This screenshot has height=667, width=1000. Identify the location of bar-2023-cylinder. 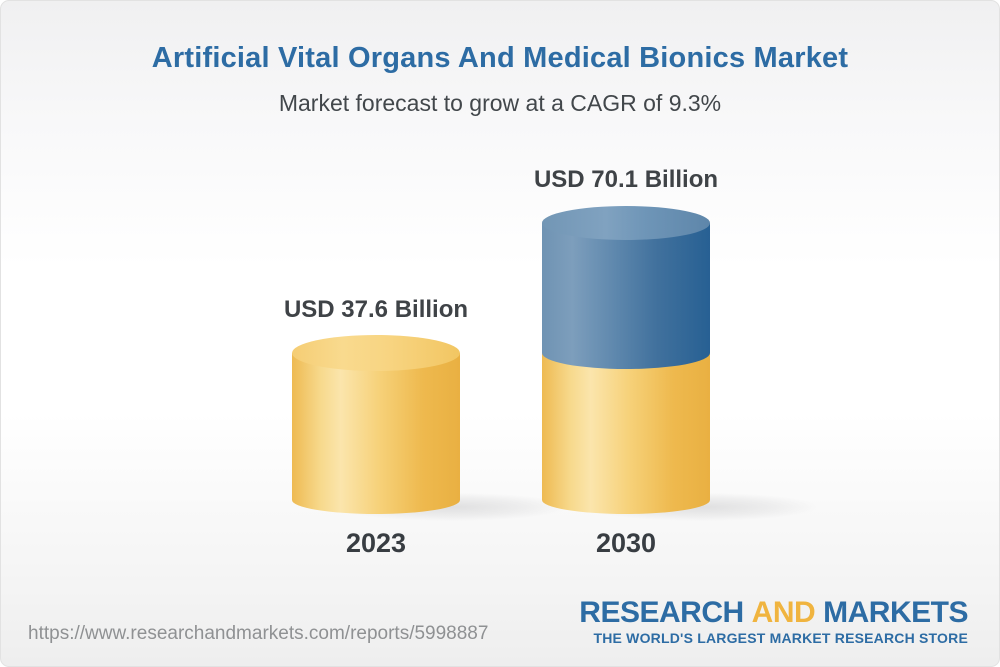
(376, 433).